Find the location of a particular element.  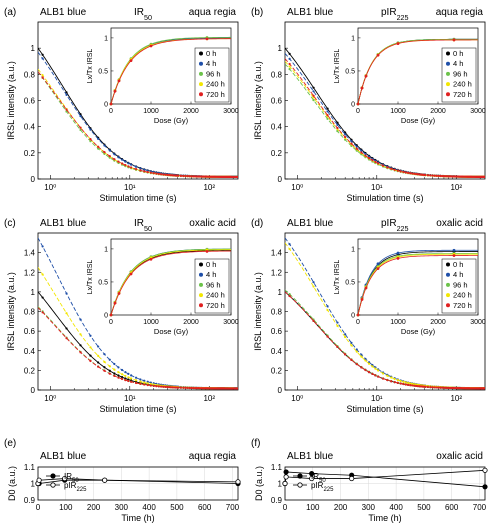

inset-x-tick-label: 1000 is located at coordinates (151, 111).